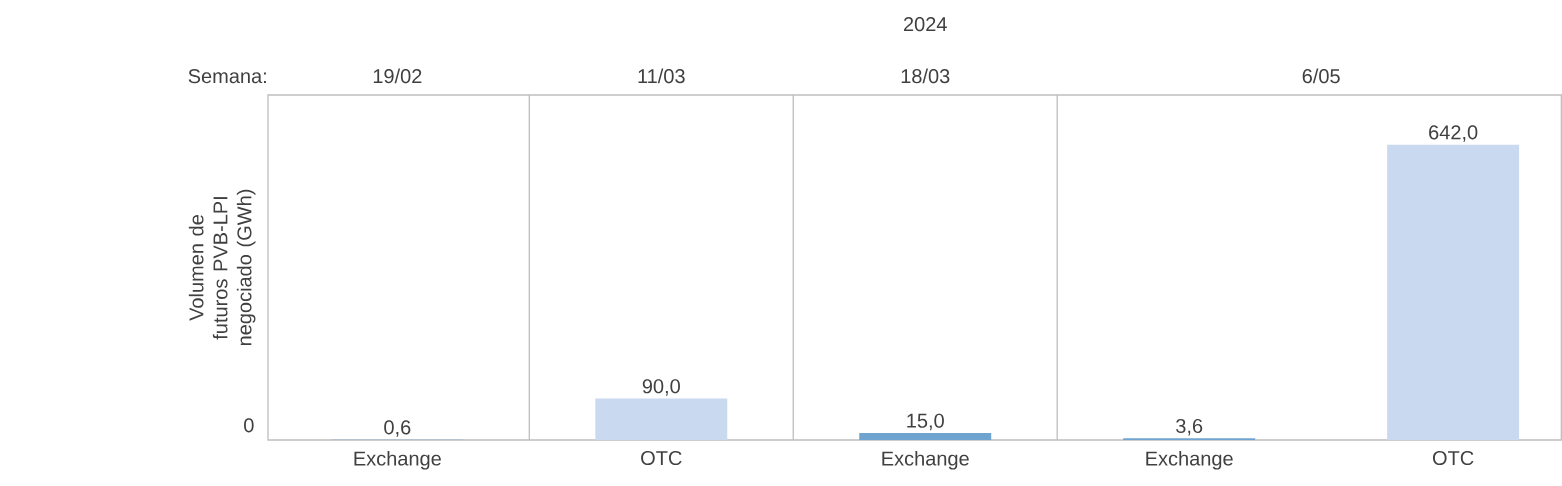 The image size is (1562, 486). What do you see at coordinates (227, 76) in the screenshot?
I see `text: Semana:` at bounding box center [227, 76].